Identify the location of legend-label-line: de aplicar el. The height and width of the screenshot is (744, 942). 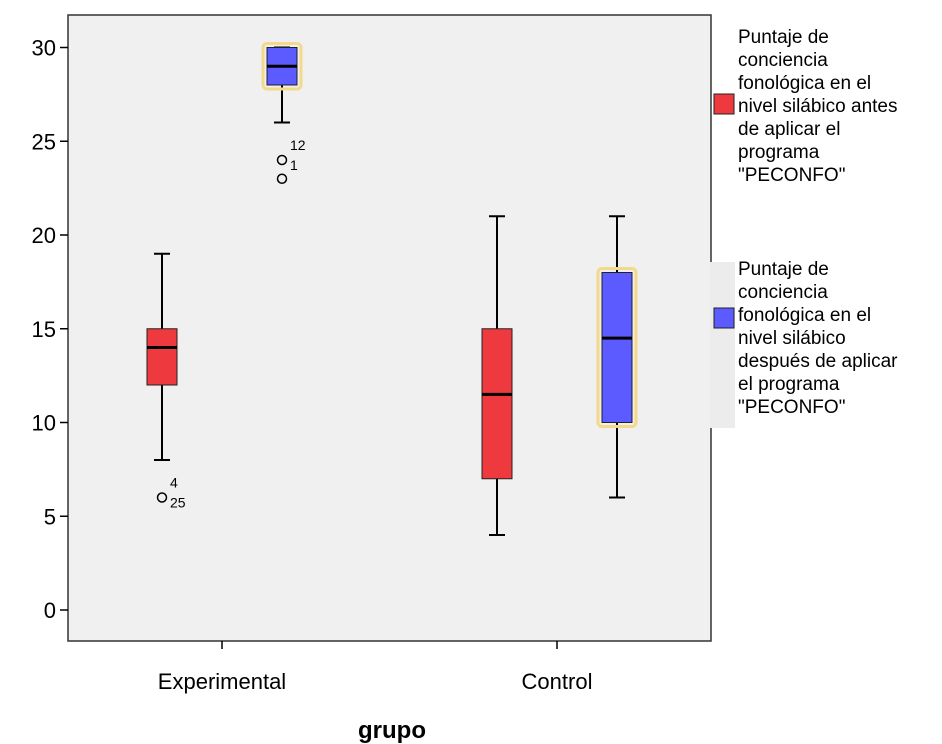
(789, 129).